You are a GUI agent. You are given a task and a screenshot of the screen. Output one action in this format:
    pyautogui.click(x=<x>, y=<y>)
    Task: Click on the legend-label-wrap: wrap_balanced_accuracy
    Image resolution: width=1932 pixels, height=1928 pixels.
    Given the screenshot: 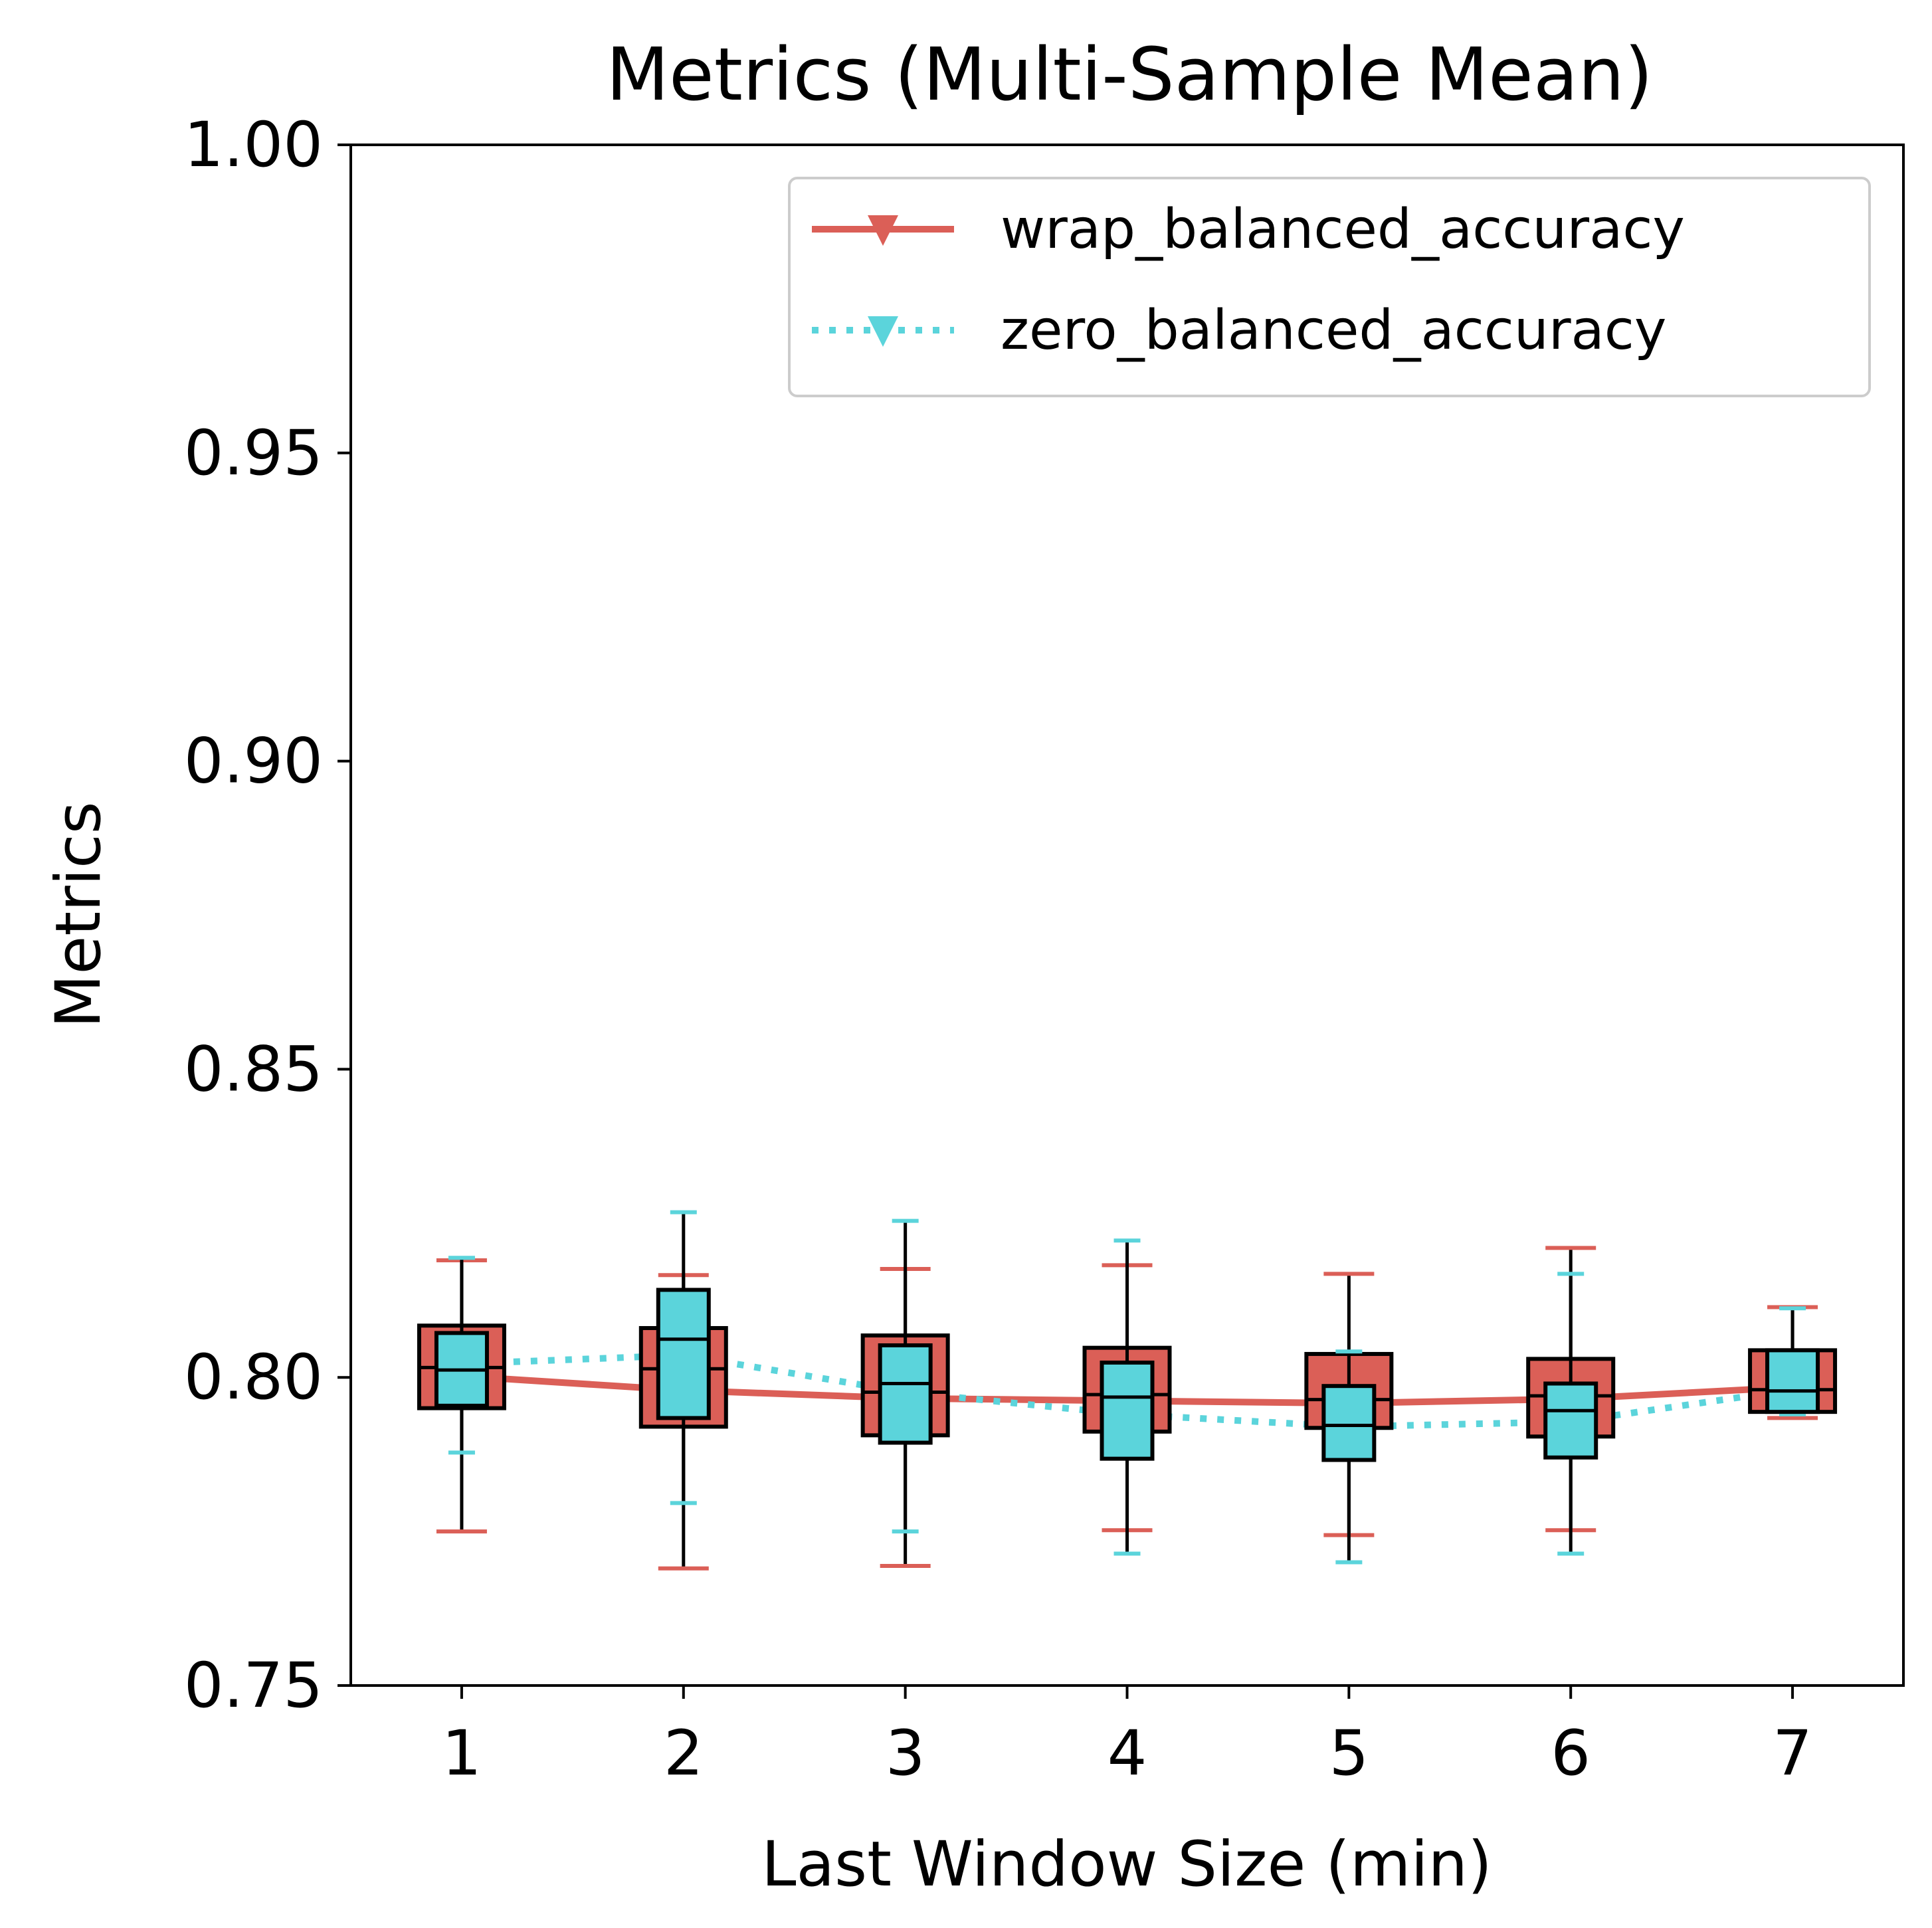 What is the action you would take?
    pyautogui.click(x=1343, y=229)
    